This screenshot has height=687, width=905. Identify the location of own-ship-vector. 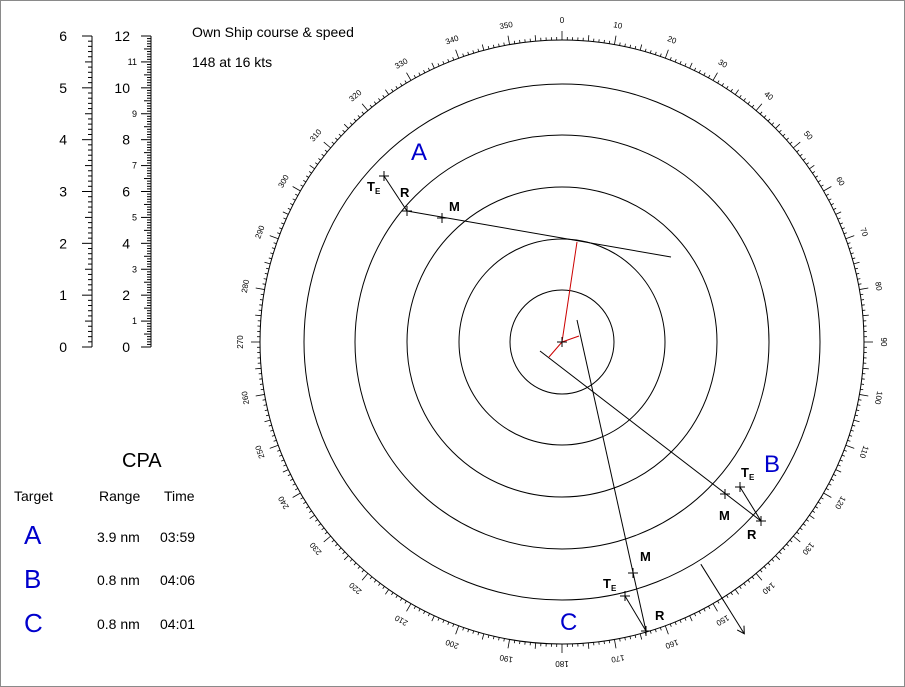
(569, 292).